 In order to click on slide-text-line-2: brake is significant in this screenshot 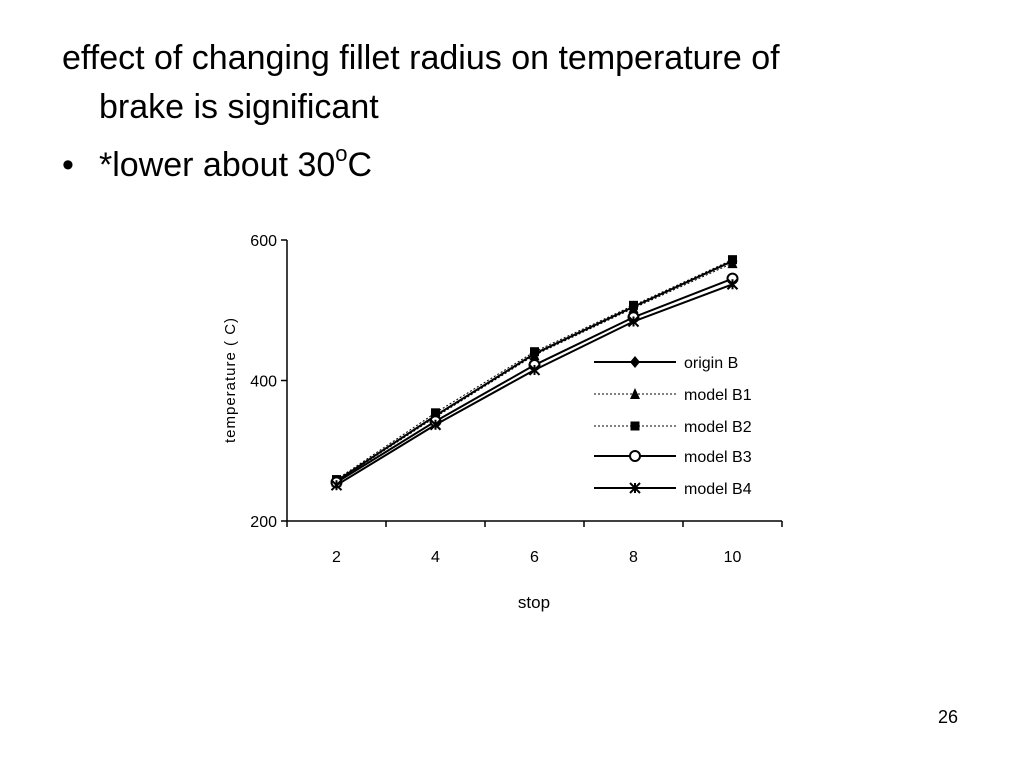, I will do `click(239, 107)`.